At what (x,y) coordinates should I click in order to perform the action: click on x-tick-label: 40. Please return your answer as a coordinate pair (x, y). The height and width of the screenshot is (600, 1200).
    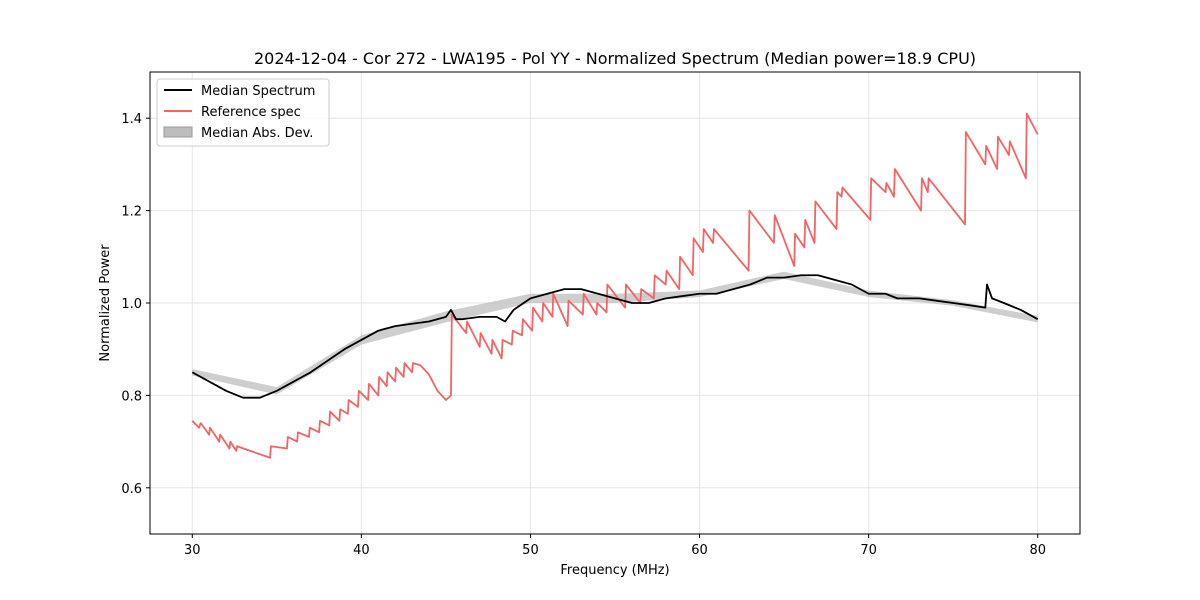
    Looking at the image, I should click on (361, 550).